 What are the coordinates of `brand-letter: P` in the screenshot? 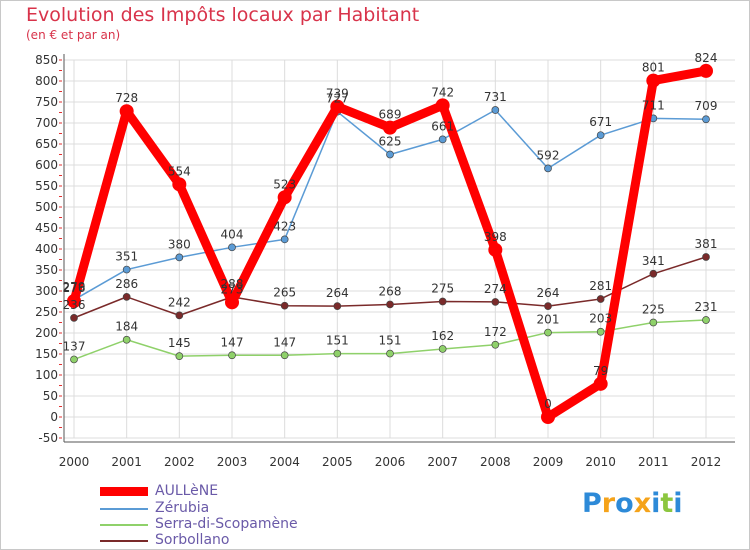 It's located at (592, 503).